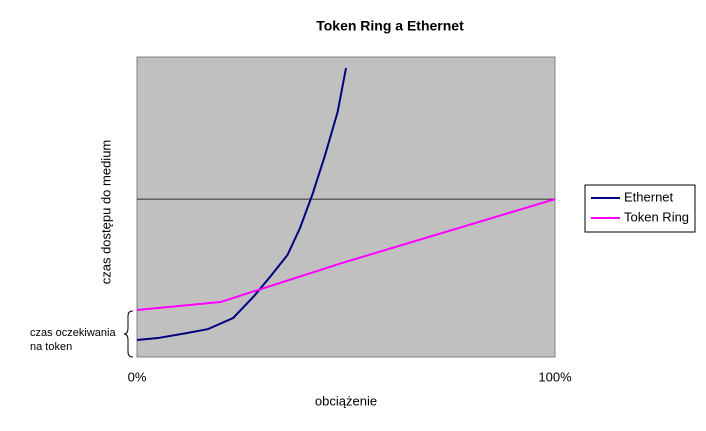 The height and width of the screenshot is (431, 706). I want to click on legend-label: Token Ring, so click(656, 216).